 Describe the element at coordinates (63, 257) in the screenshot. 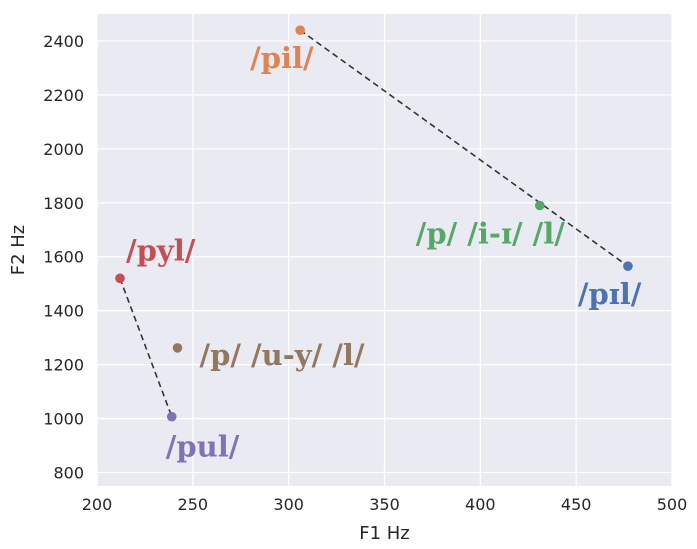

I see `y-tick-label: 1600` at that location.